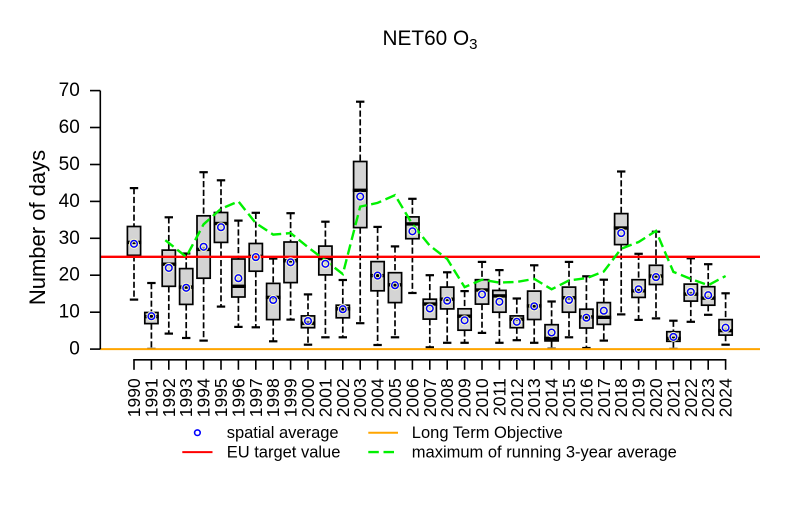  What do you see at coordinates (343, 397) in the screenshot?
I see `svg-text: 2002` at bounding box center [343, 397].